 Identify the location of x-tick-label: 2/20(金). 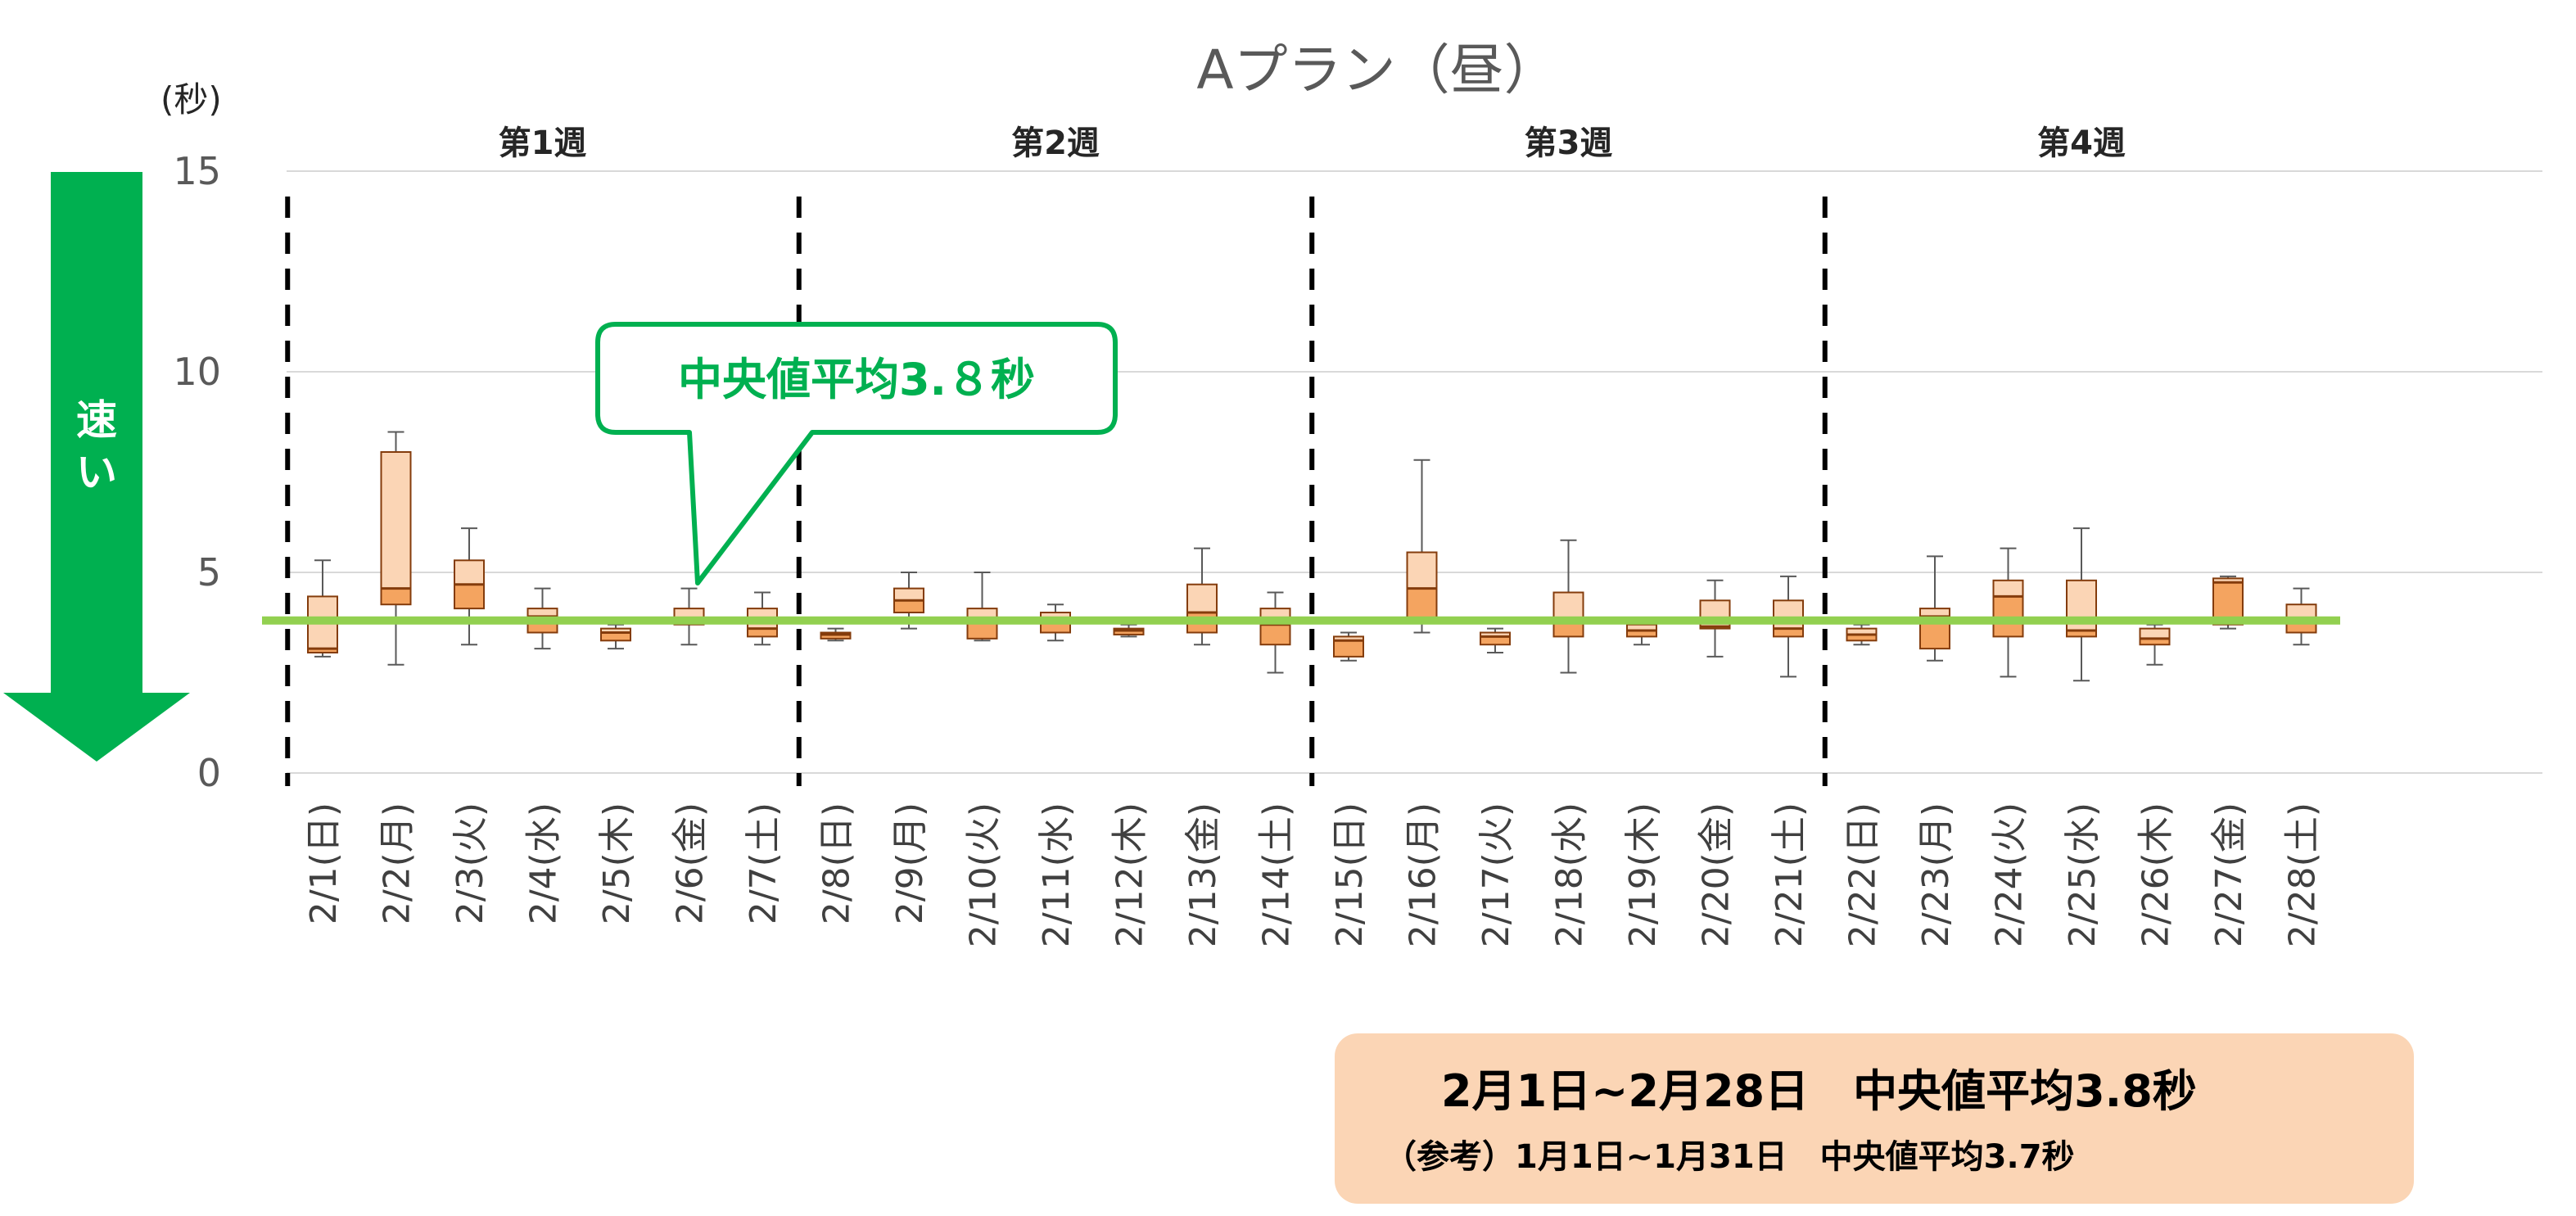
(1717, 875).